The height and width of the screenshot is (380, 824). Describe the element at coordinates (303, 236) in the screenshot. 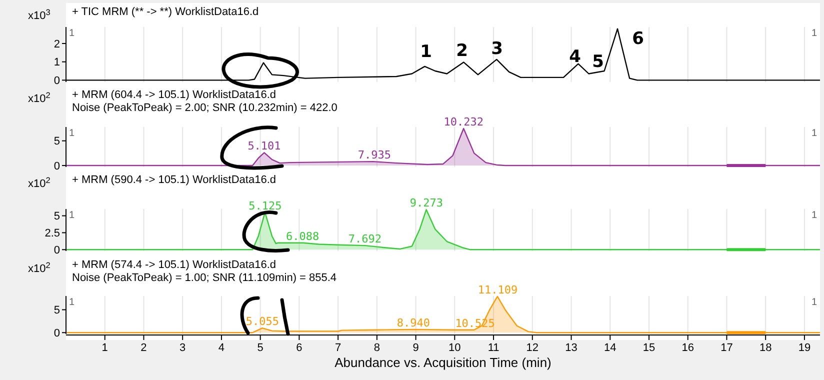

I see `annotation: 6.088` at that location.